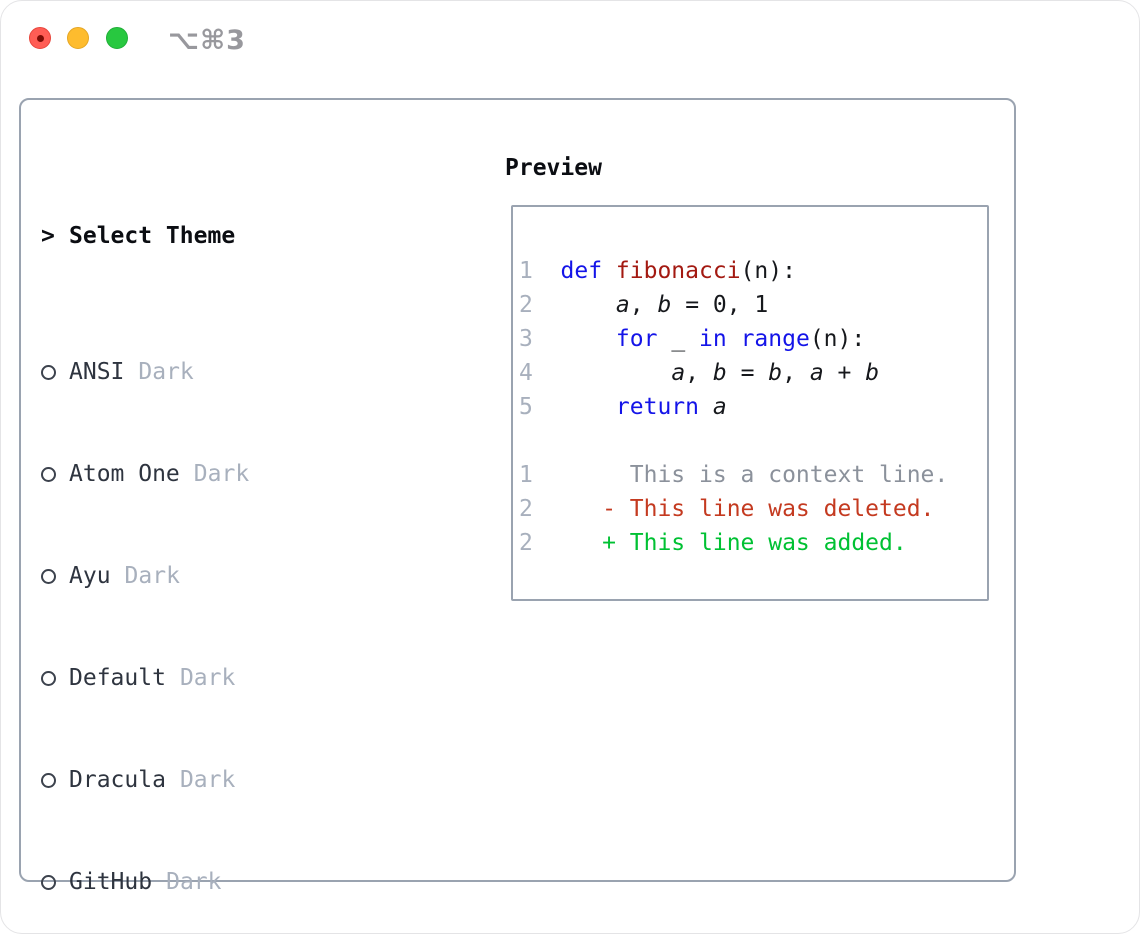  What do you see at coordinates (78, 38) in the screenshot?
I see `minimize-button` at bounding box center [78, 38].